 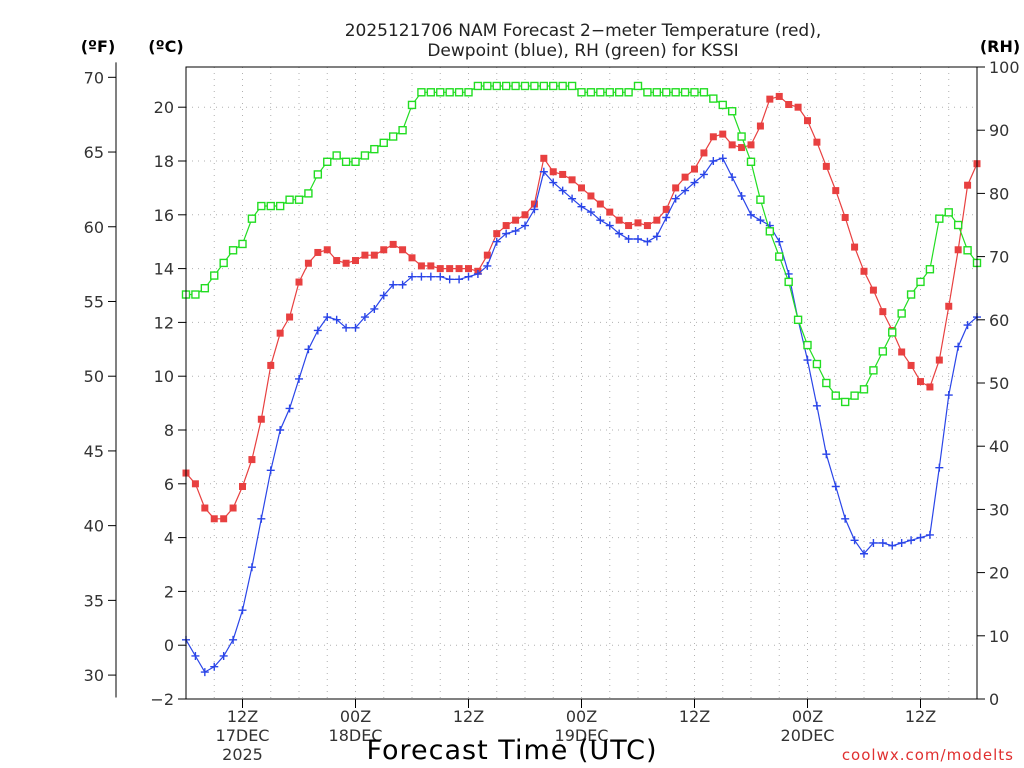 I want to click on fahrenheit-tick-label: 30, so click(x=94, y=675).